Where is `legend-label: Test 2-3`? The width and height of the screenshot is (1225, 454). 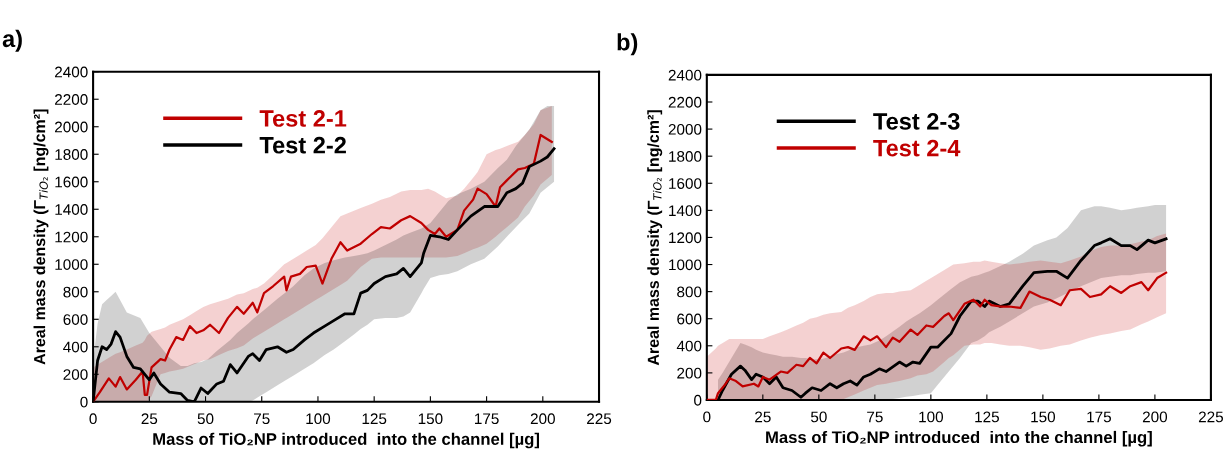 legend-label: Test 2-3 is located at coordinates (916, 121).